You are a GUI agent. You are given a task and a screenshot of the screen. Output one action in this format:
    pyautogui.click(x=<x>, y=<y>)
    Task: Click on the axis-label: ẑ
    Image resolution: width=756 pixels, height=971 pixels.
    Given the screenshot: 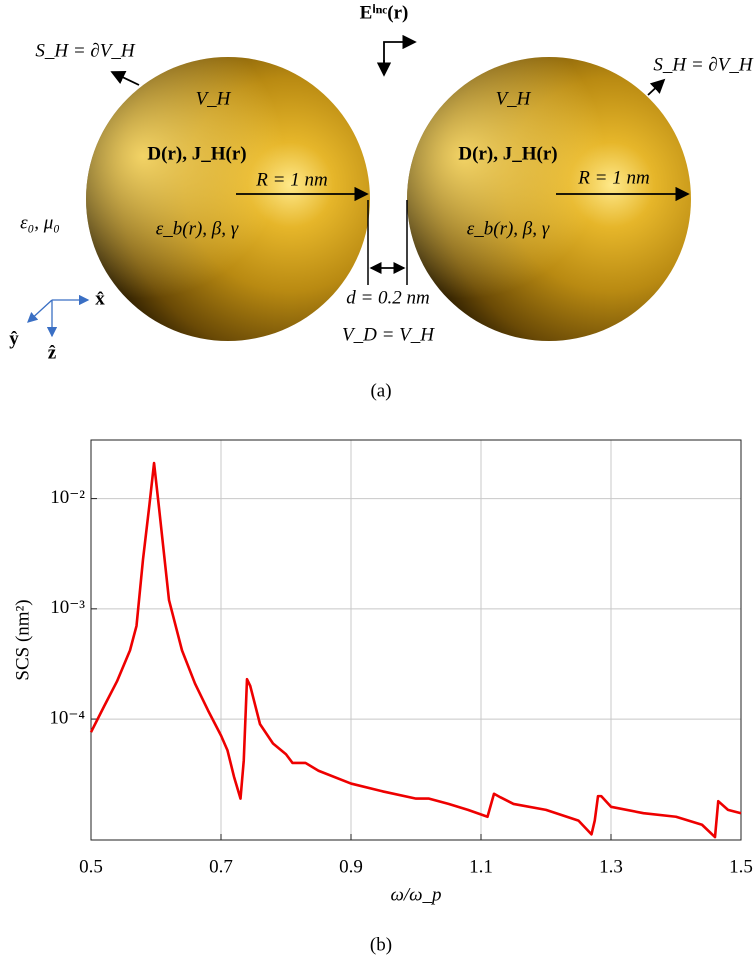 What is the action you would take?
    pyautogui.click(x=52, y=352)
    